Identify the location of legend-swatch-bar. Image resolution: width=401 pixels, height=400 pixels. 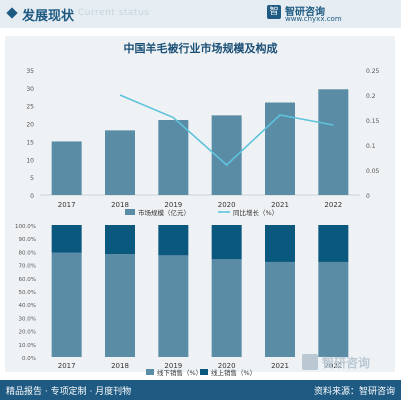
(130, 212).